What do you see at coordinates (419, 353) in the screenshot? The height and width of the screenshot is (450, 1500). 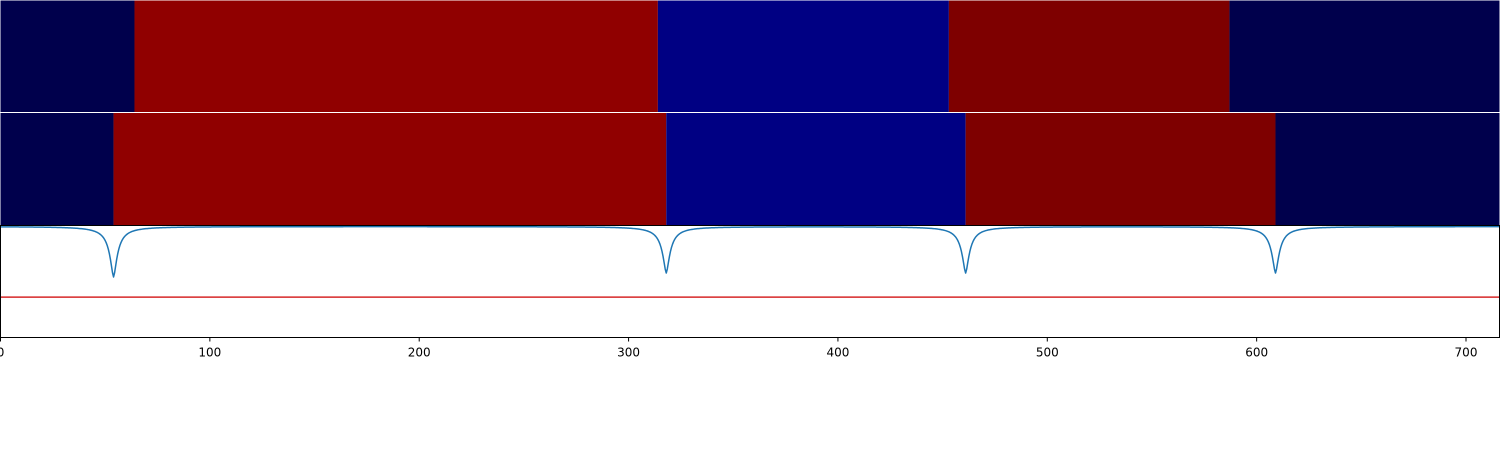 I see `x-tick-label: 200` at bounding box center [419, 353].